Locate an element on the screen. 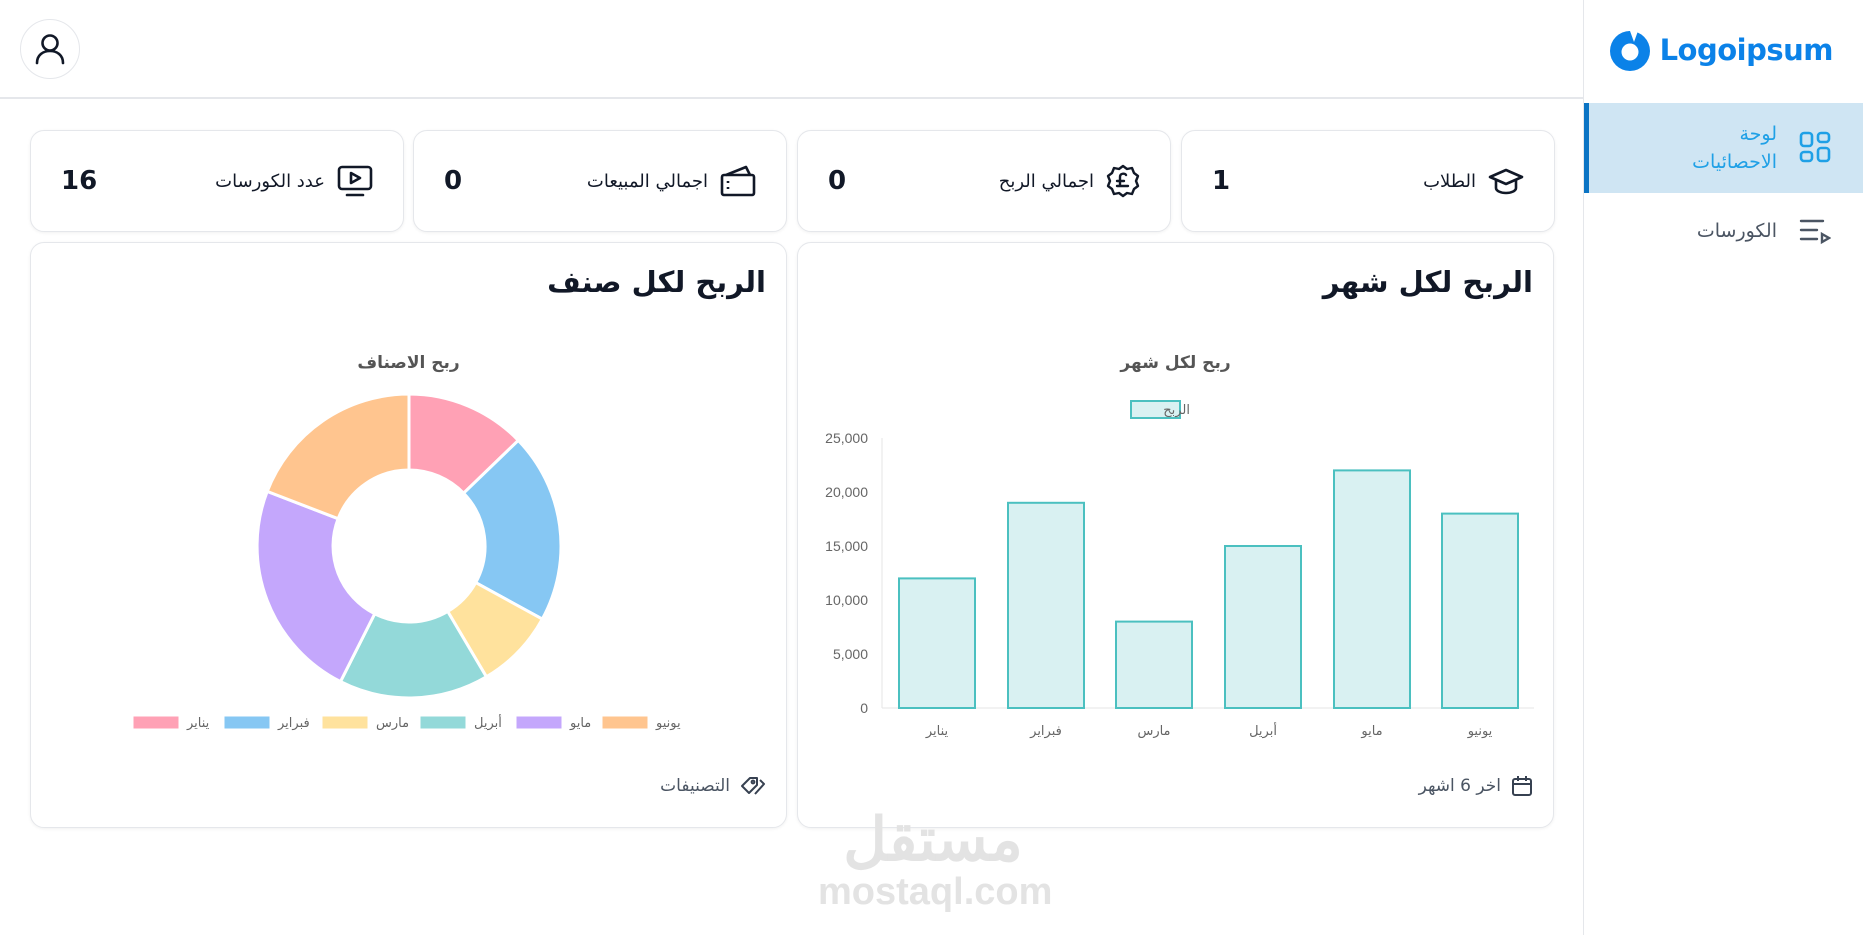 The width and height of the screenshot is (1863, 935). svg-text: 25,000 is located at coordinates (846, 438).